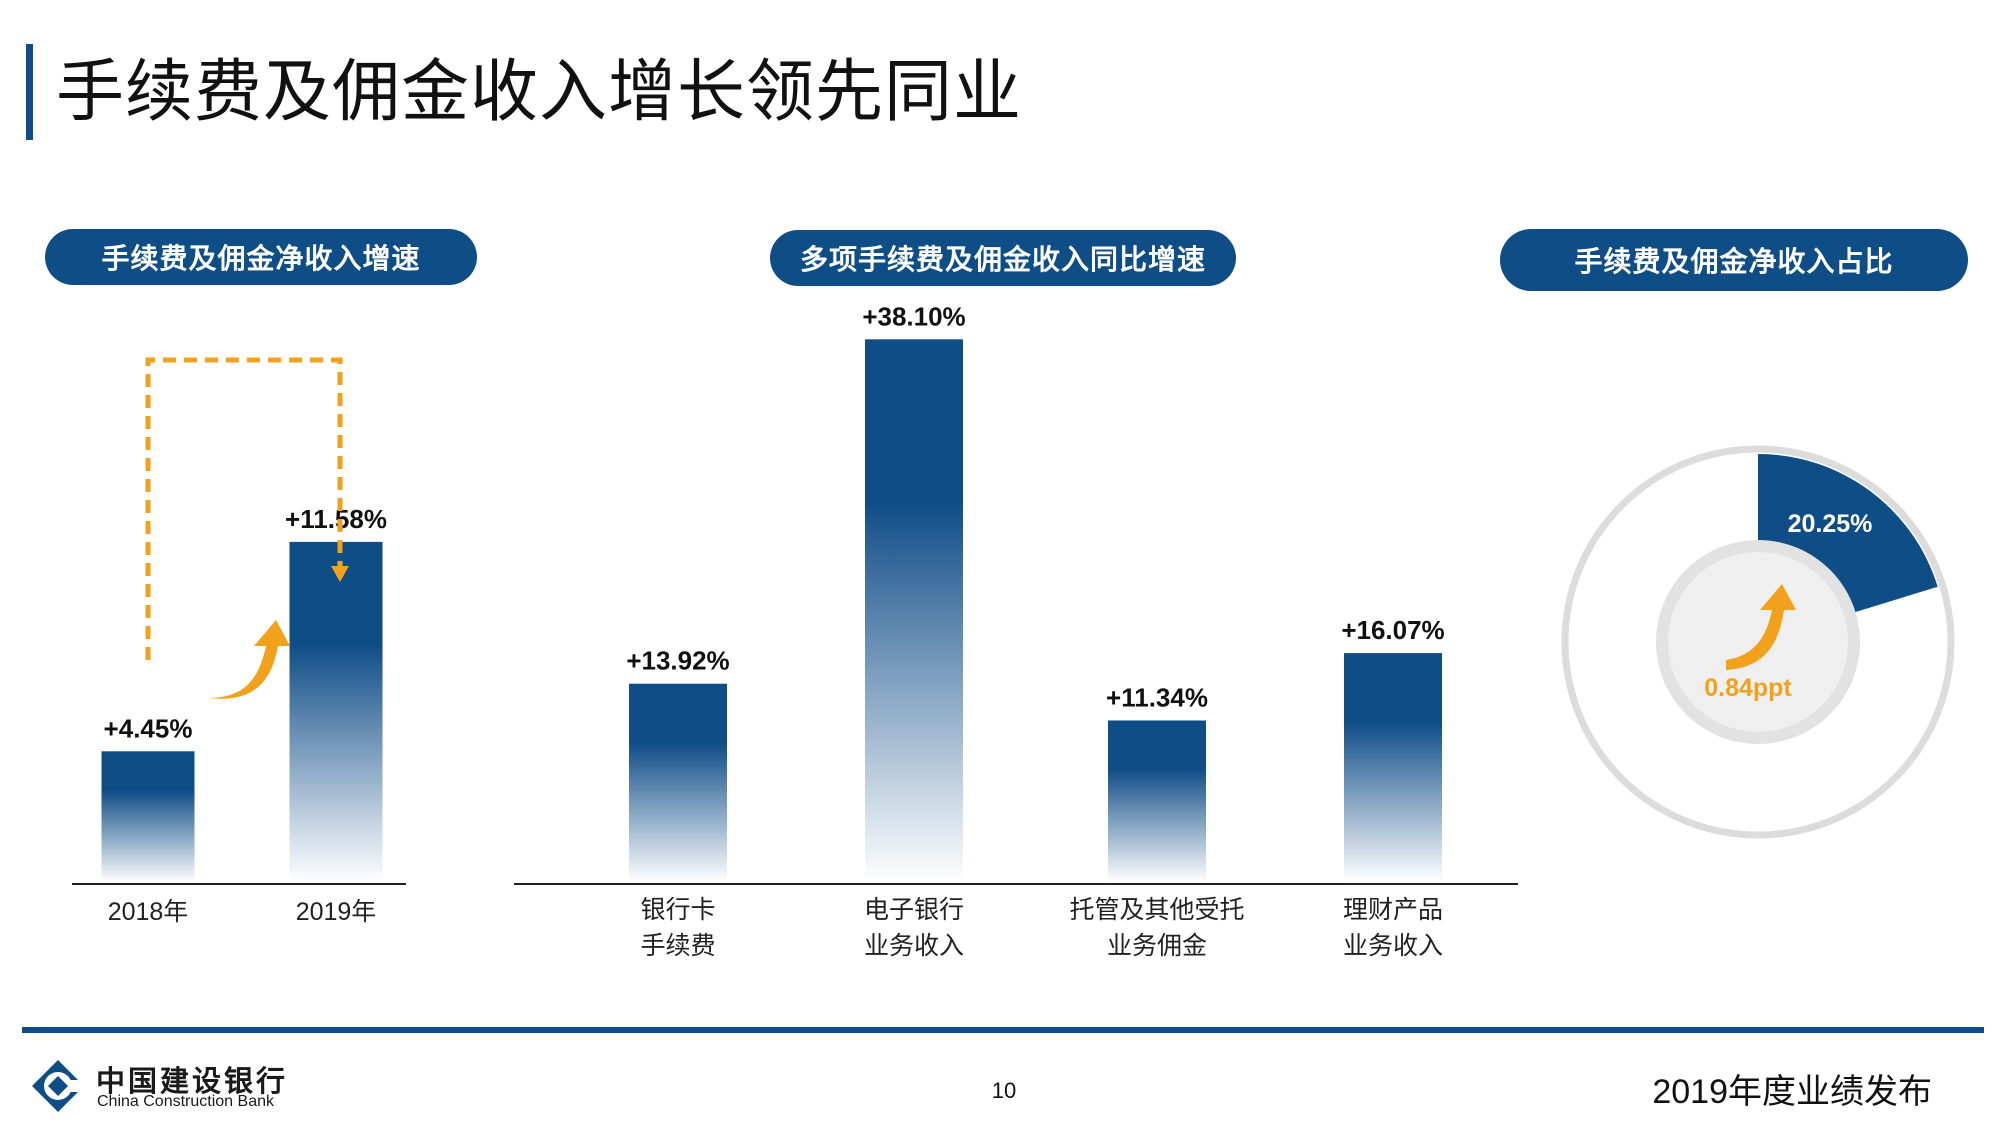 Image resolution: width=2000 pixels, height=1125 pixels. I want to click on category-label-1-1: 业务收入, so click(914, 946).